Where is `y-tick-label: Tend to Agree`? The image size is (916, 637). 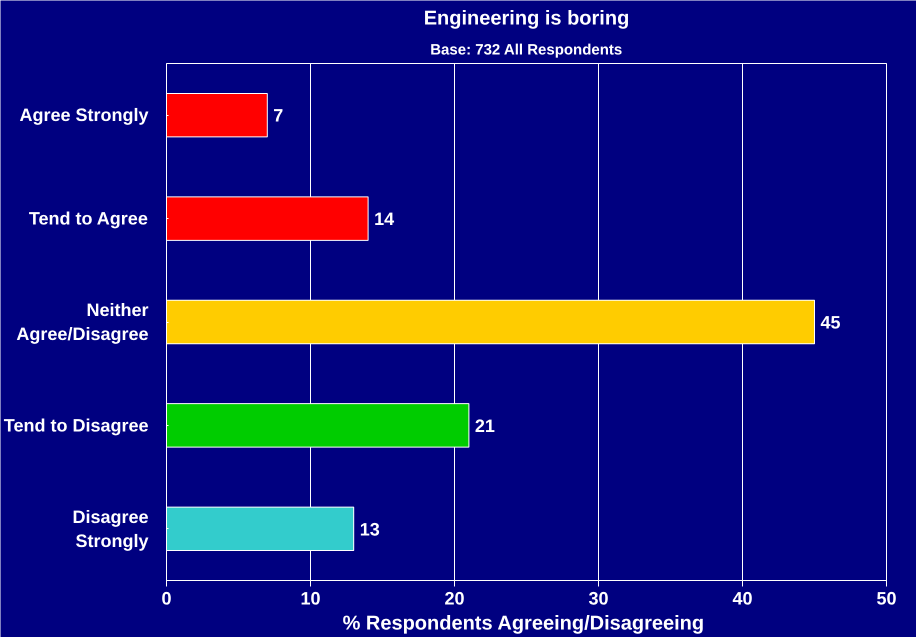 y-tick-label: Tend to Agree is located at coordinates (88, 218).